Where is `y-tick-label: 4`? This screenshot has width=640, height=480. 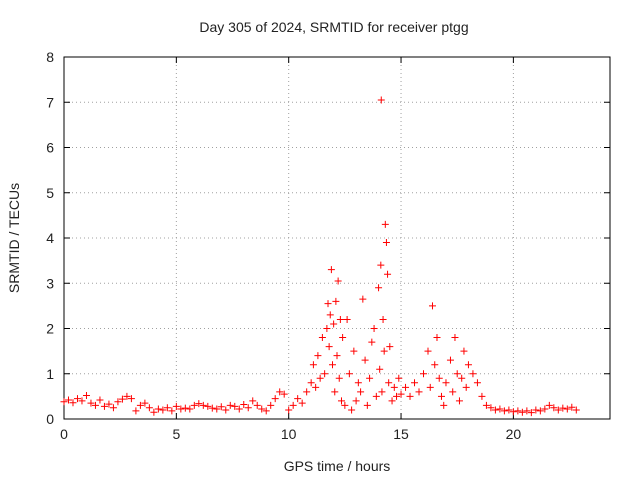
y-tick-label: 4 is located at coordinates (50, 238).